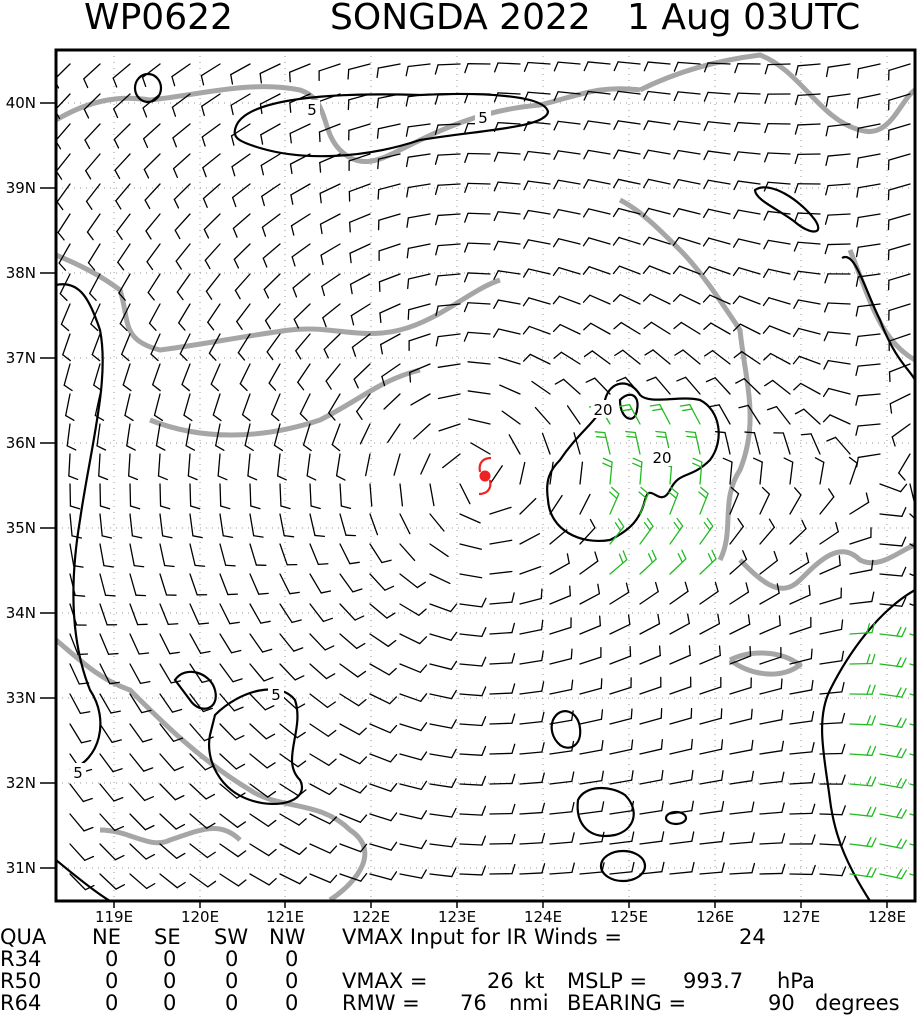 The image size is (919, 1015). What do you see at coordinates (482, 937) in the screenshot?
I see `vmax-ir-label: VMAX Input for IR Winds =` at bounding box center [482, 937].